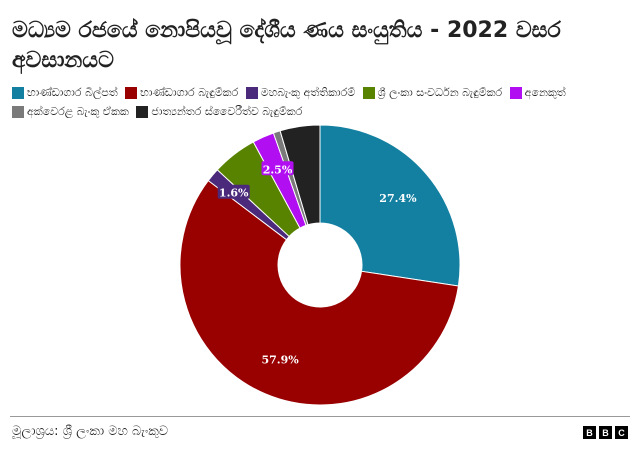 The image size is (640, 462). I want to click on legend-item: අක්වෙරළ බැංකු ඒකක, so click(70, 112).